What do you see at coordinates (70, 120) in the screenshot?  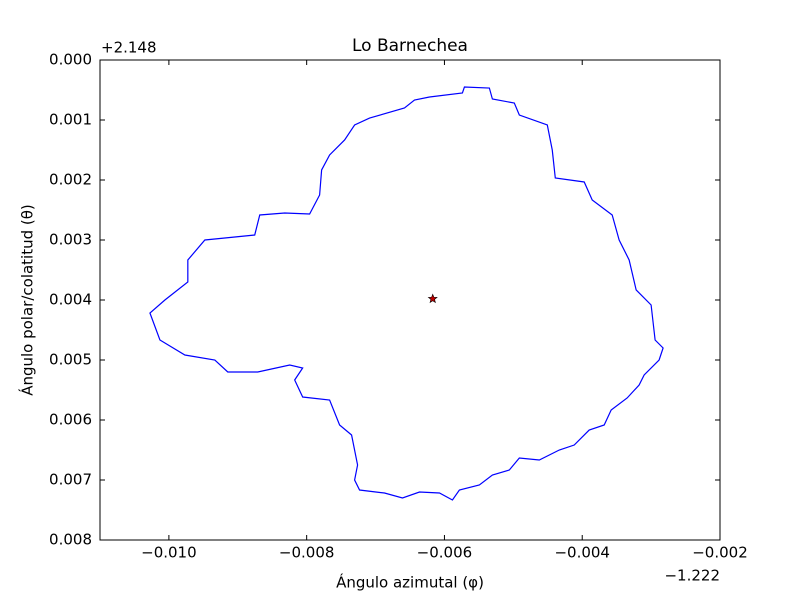 I see `y-tick-label: 0.001` at bounding box center [70, 120].